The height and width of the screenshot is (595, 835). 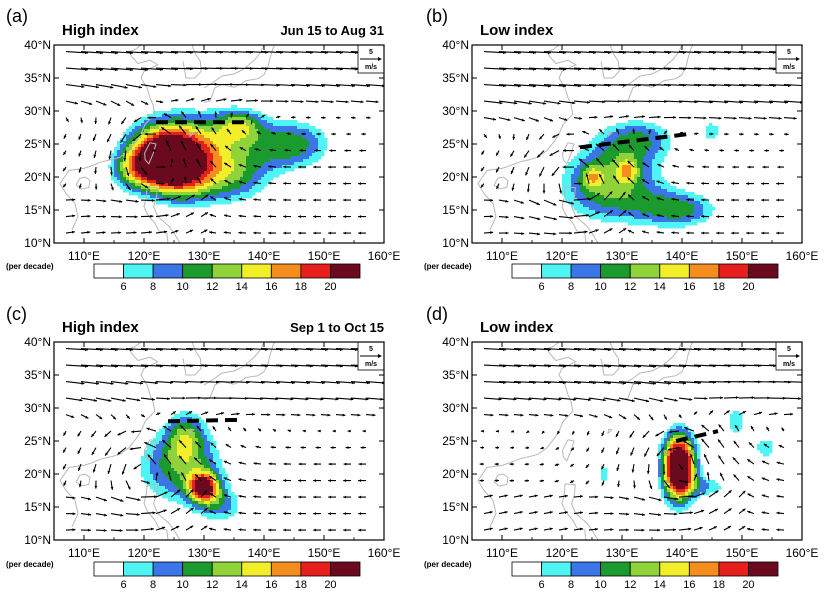 I want to click on coastline, so click(x=527, y=138).